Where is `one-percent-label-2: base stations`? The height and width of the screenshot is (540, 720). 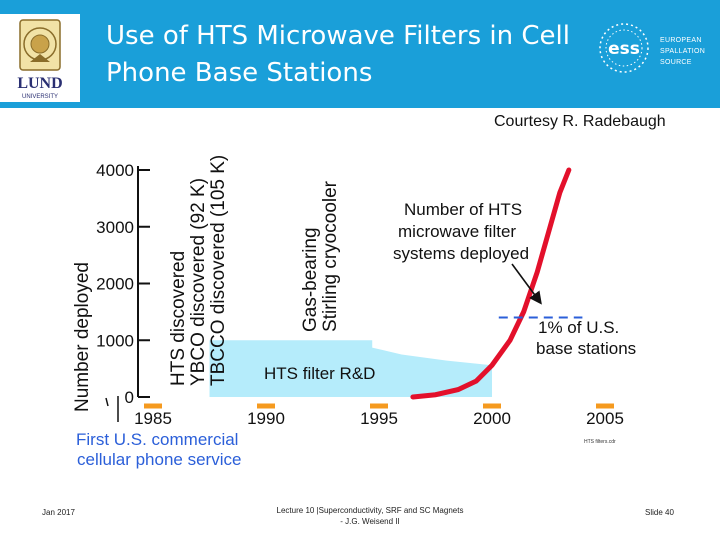
one-percent-label-2: base stations is located at coordinates (586, 348).